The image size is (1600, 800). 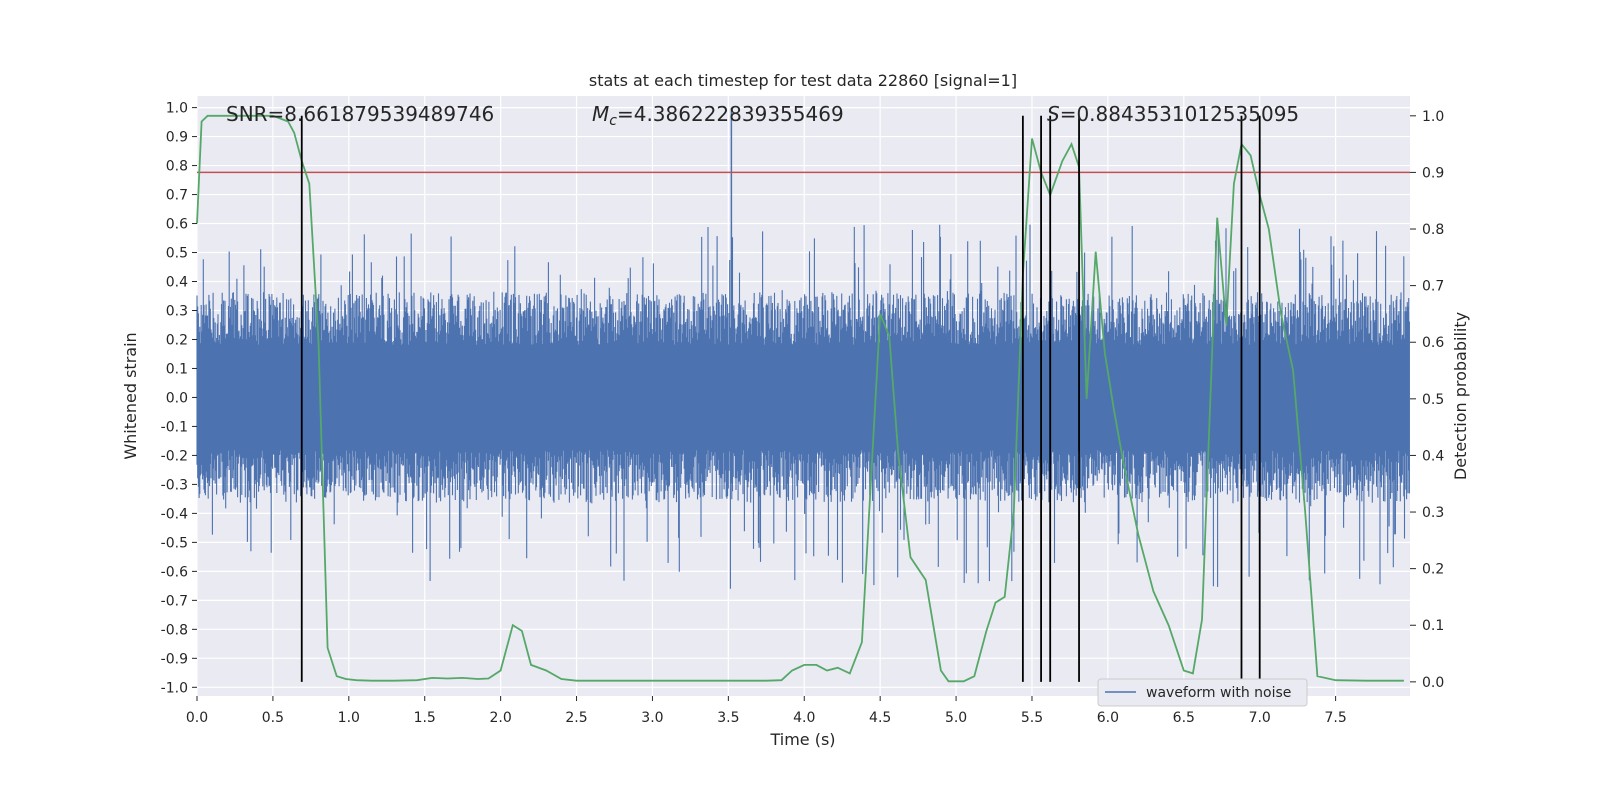 I want to click on x-tick-label: 4.5, so click(x=880, y=718).